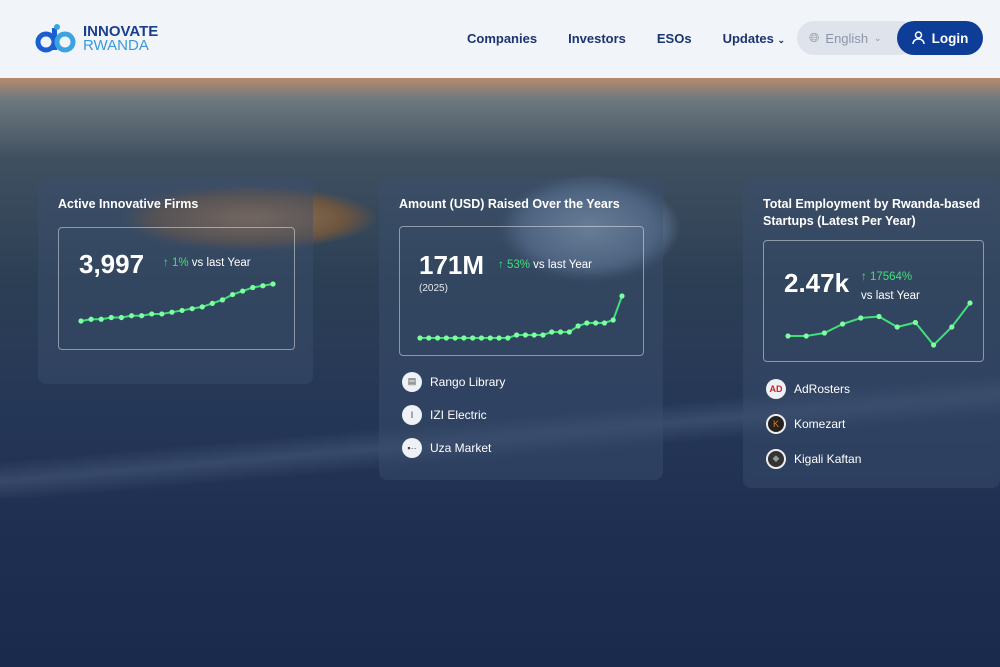 The height and width of the screenshot is (667, 1000). I want to click on nav-updates-label: Updates, so click(748, 38).